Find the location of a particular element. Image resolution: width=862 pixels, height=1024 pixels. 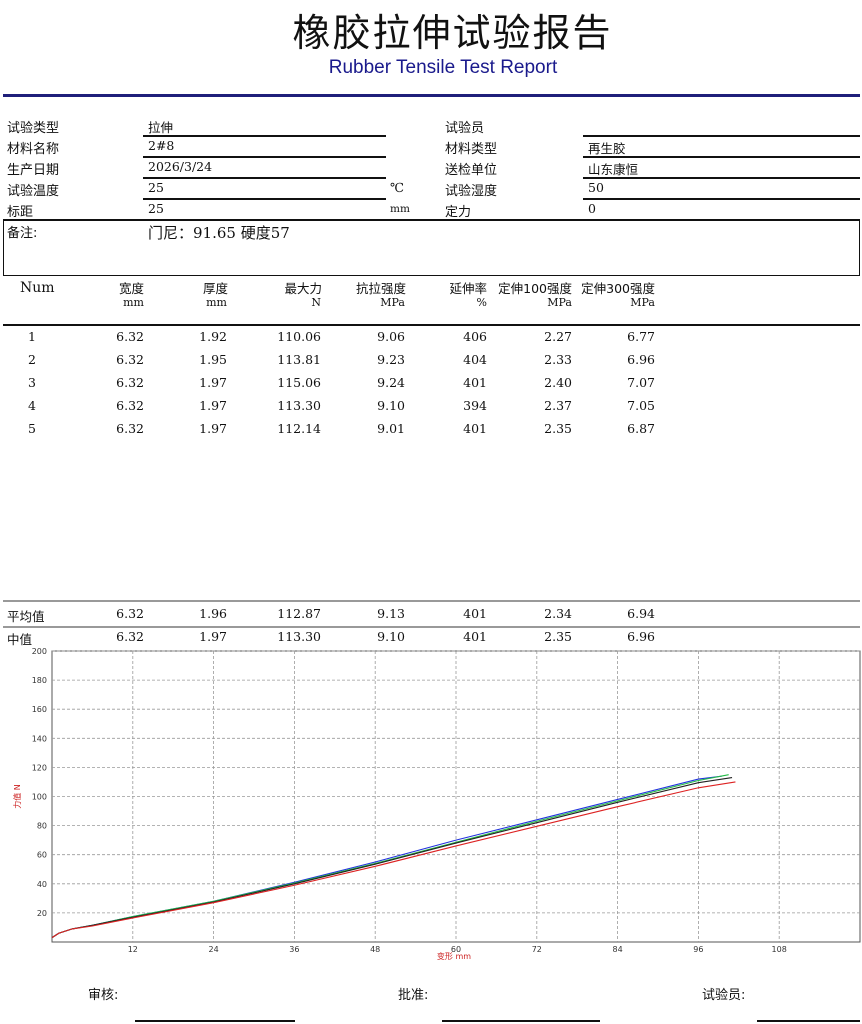

col-unit-m100: MPa is located at coordinates (559, 302).